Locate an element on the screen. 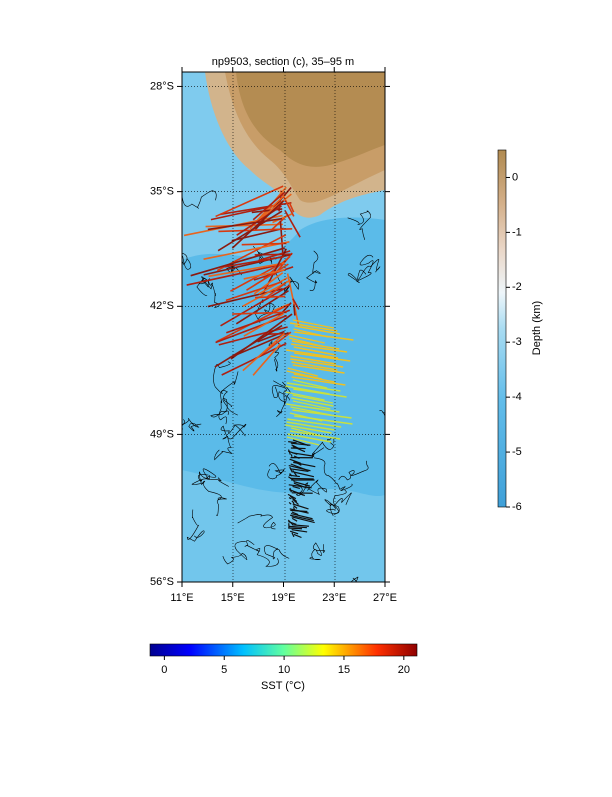 This screenshot has height=797, width=612. depth-tick-label: -2 is located at coordinates (517, 287).